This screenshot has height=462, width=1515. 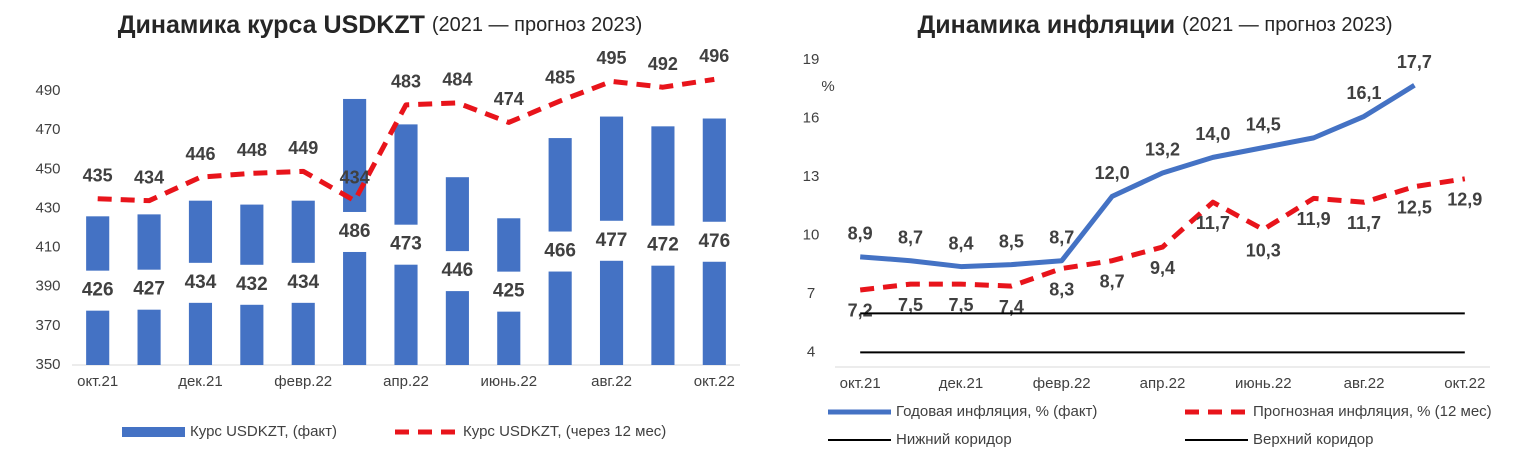 I want to click on y-tick-label: 410, so click(x=47, y=247).